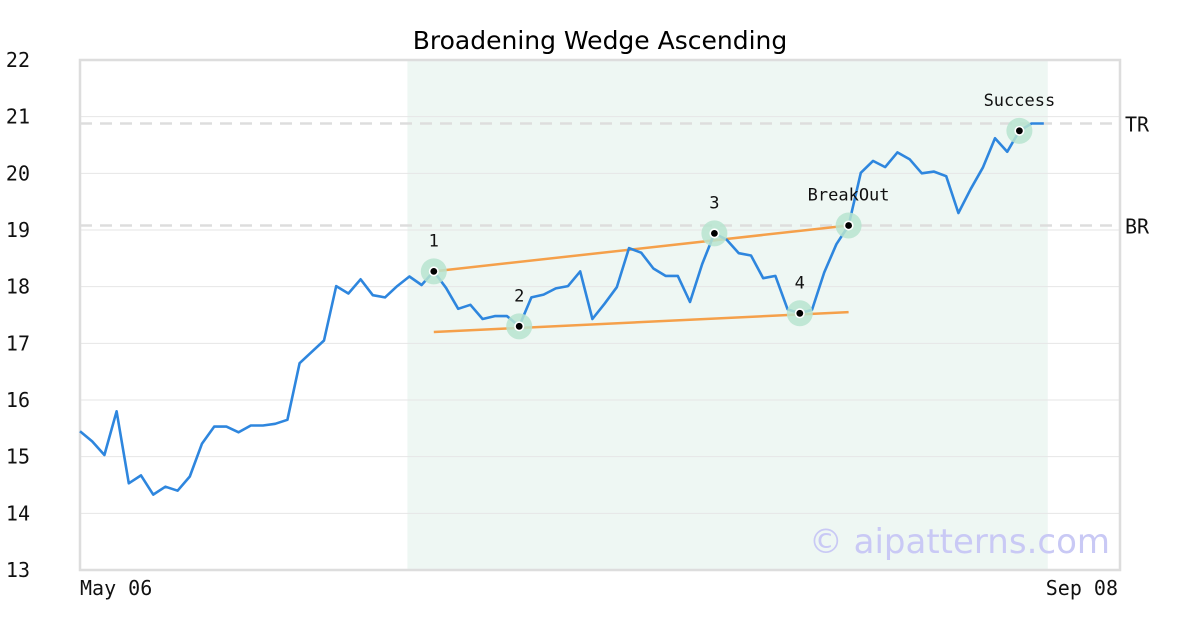  What do you see at coordinates (18, 173) in the screenshot?
I see `y-tick-label: 20` at bounding box center [18, 173].